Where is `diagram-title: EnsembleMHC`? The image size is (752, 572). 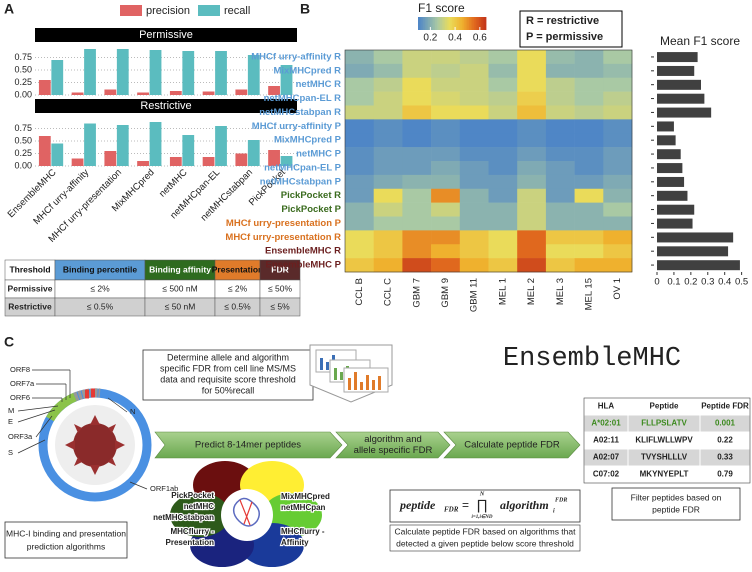
diagram-title: EnsembleMHC is located at coordinates (592, 359).